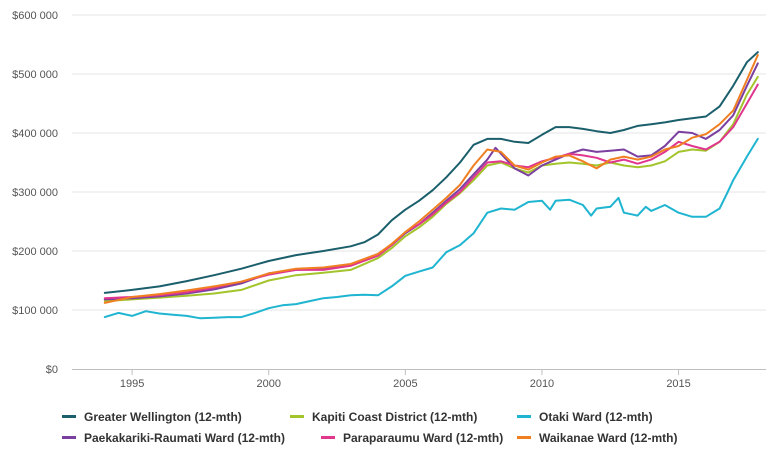 Image resolution: width=772 pixels, height=457 pixels. What do you see at coordinates (163, 416) in the screenshot?
I see `legend-label: Greater Wellington (12-mth)` at bounding box center [163, 416].